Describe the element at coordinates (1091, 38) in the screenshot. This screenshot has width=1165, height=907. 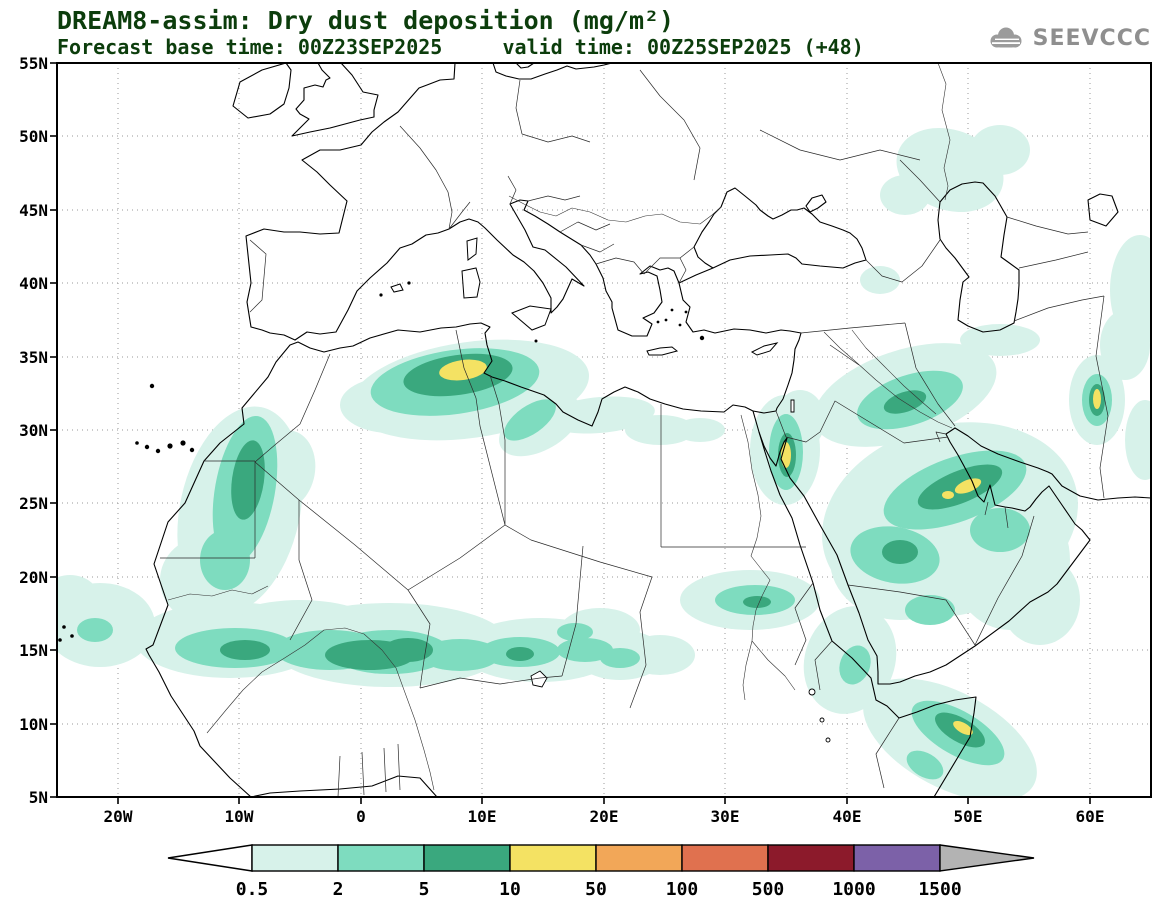
I see `logo-text: SEEVCCC` at that location.